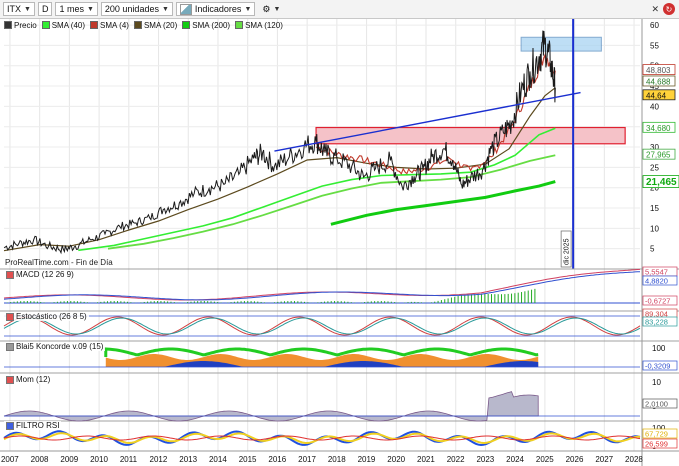 The height and width of the screenshot is (466, 679). I want to click on panel-title: Estocástico (26 8 5), so click(51, 316).